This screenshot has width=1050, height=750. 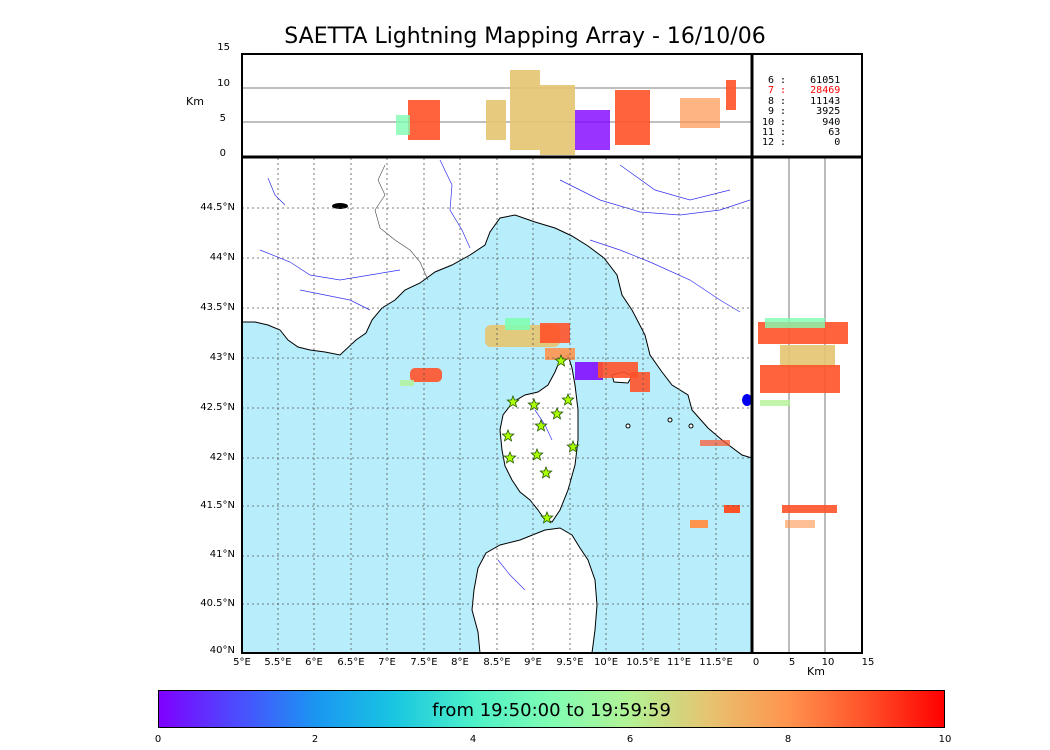 What do you see at coordinates (497, 662) in the screenshot?
I see `lon-tick: 8.5°E` at bounding box center [497, 662].